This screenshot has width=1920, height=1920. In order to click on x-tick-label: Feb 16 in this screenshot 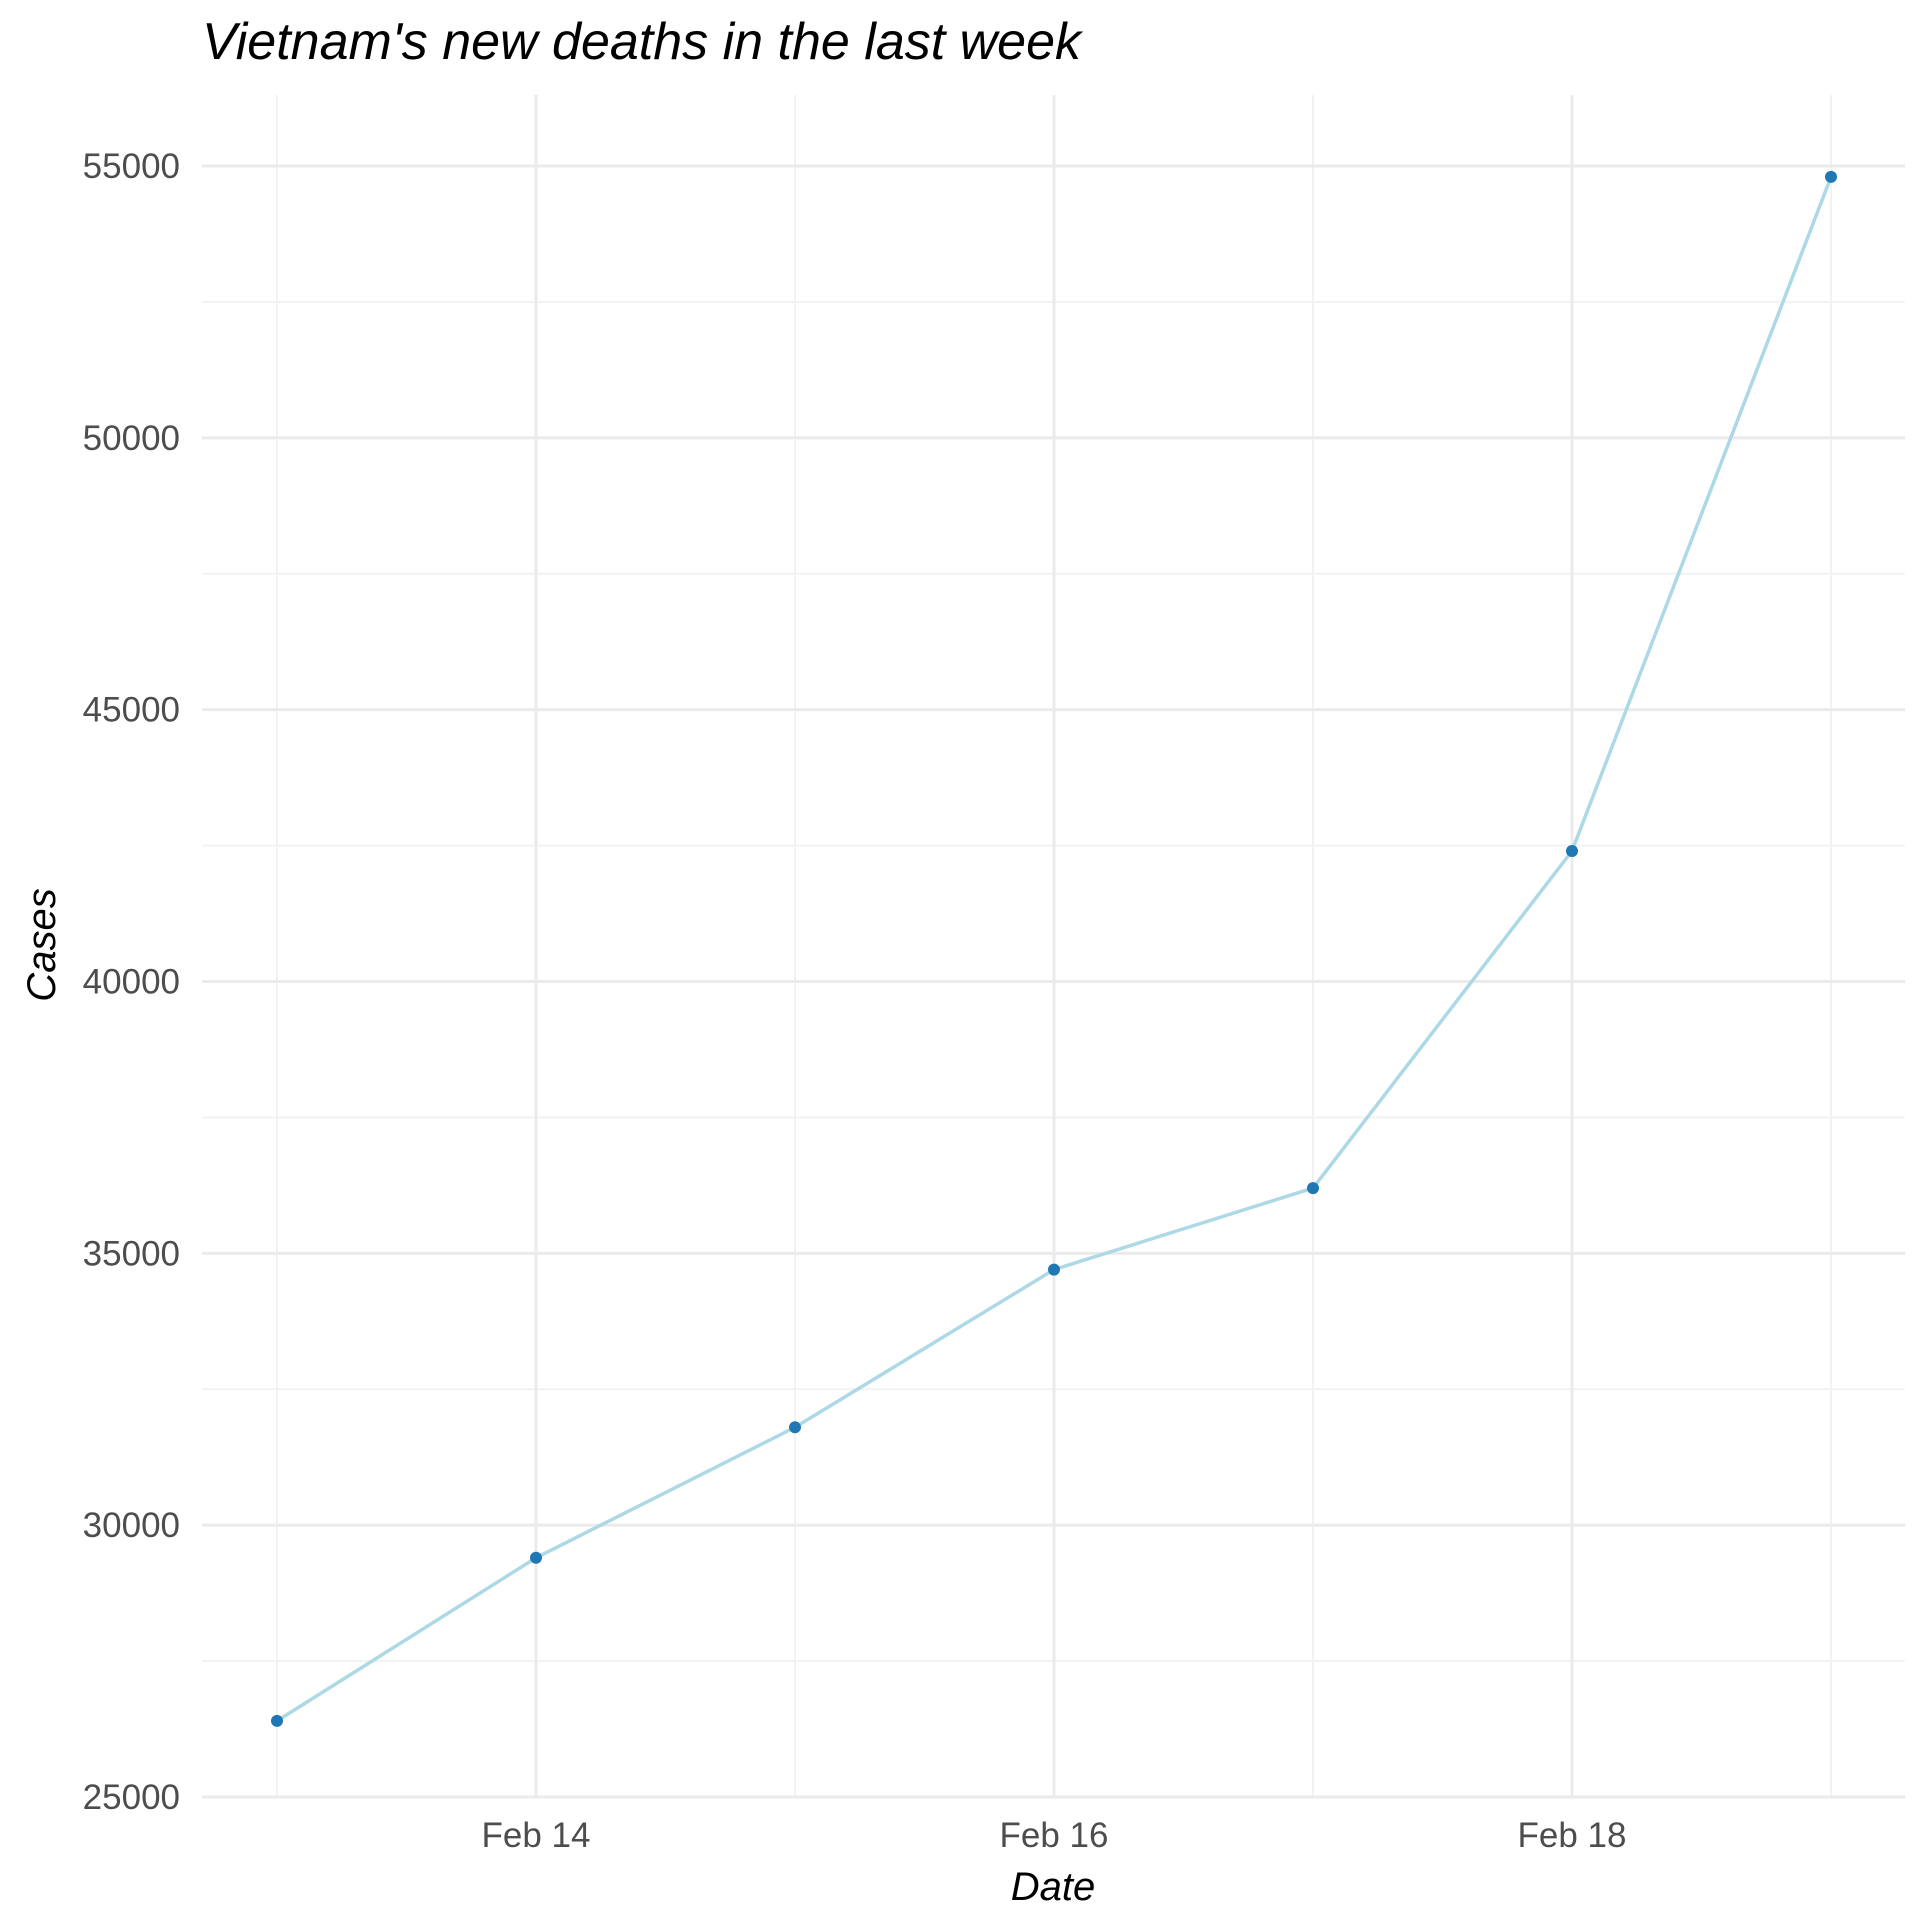, I will do `click(1054, 1835)`.